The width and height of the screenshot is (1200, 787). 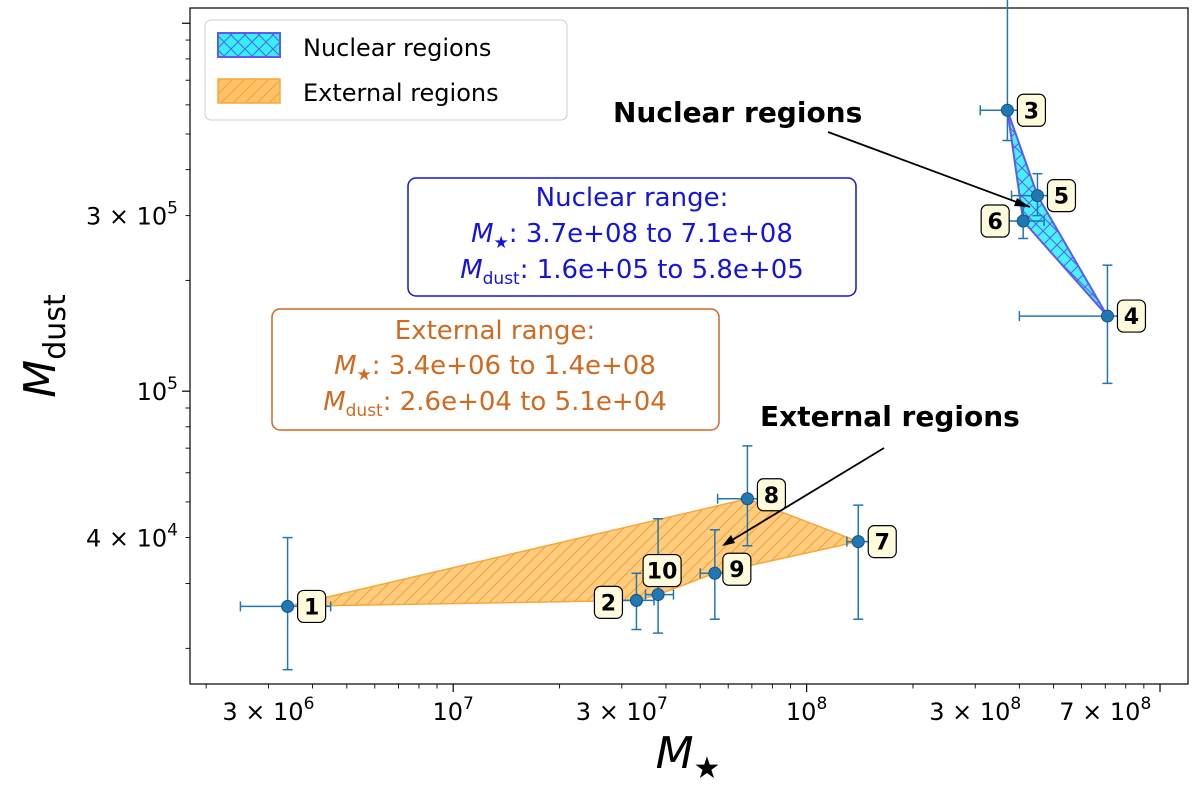 What do you see at coordinates (514, 366) in the screenshot?
I see `external-mstar-value: : 3.4e+06 to 1.4e+08` at bounding box center [514, 366].